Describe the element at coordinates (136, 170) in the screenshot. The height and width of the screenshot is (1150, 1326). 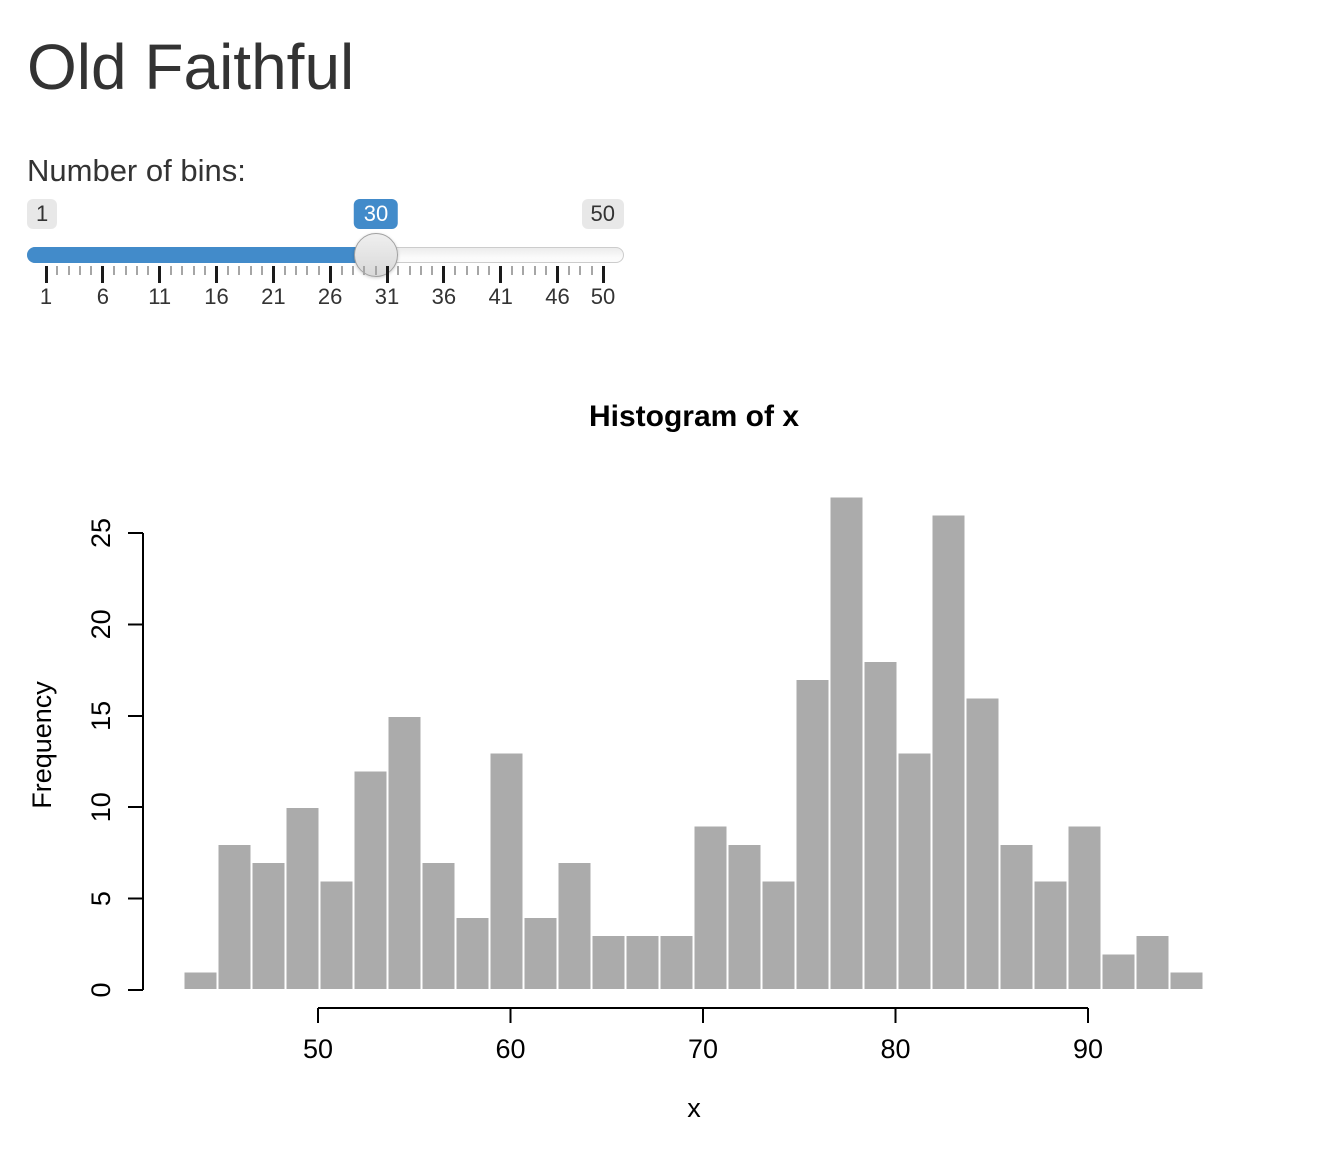
I see `slider-label: Number of bins:` at that location.